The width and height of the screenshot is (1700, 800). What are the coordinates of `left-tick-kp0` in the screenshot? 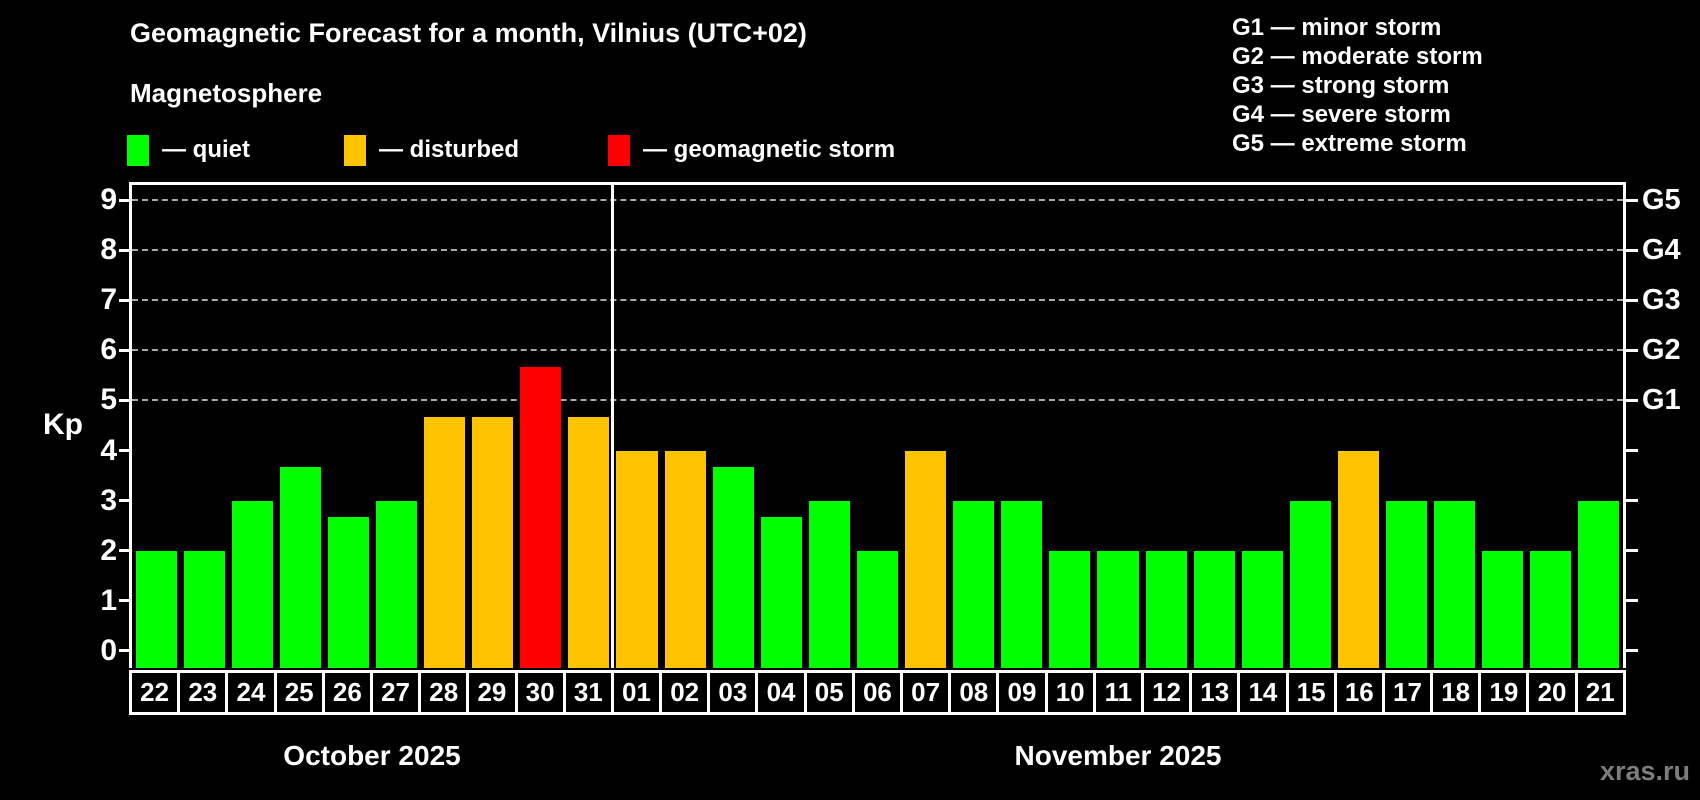 It's located at (124, 651).